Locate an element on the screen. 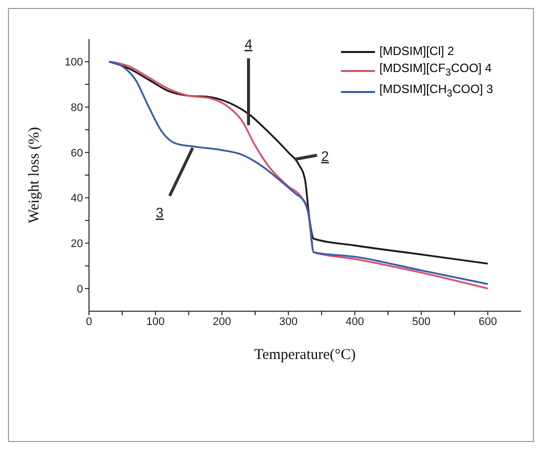  y-tick-label: 0 is located at coordinates (79, 289).